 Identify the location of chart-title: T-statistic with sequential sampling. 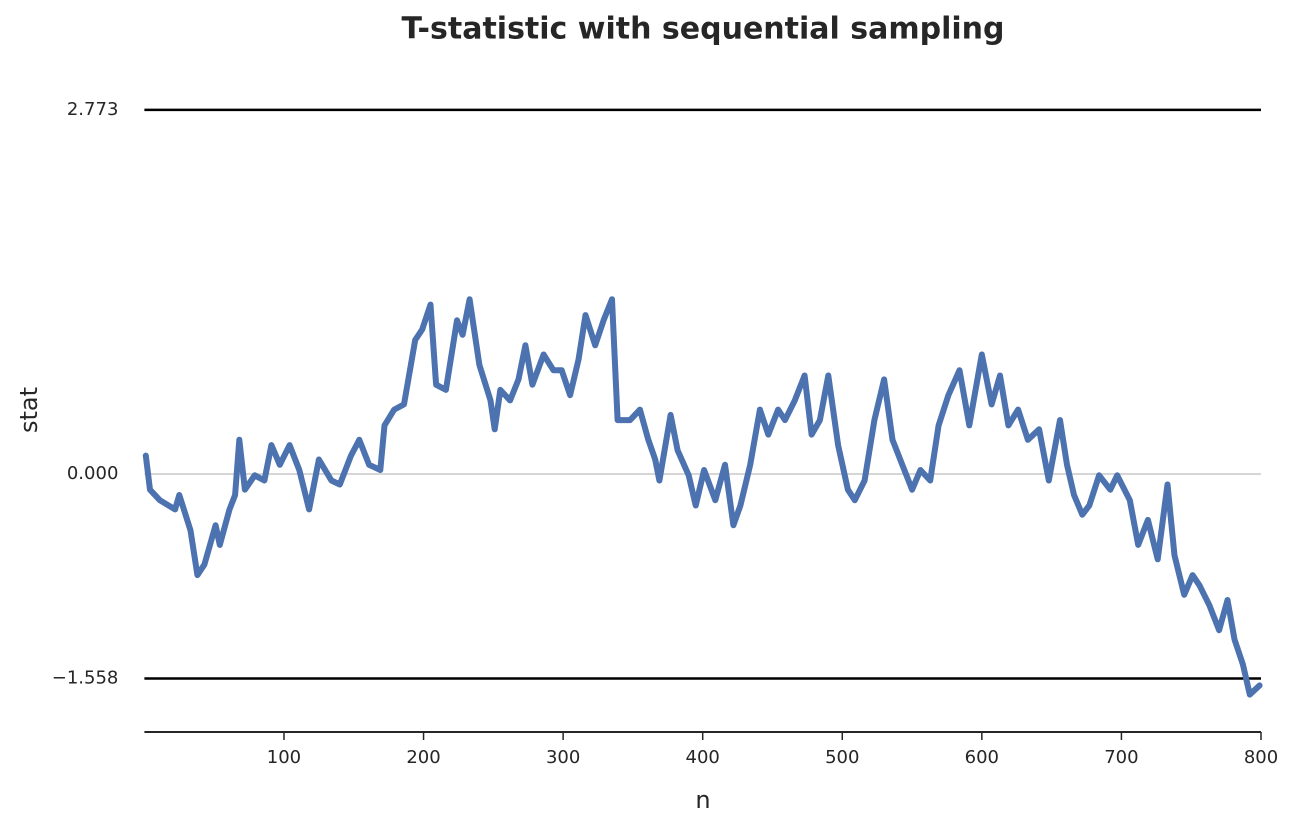
(703, 29).